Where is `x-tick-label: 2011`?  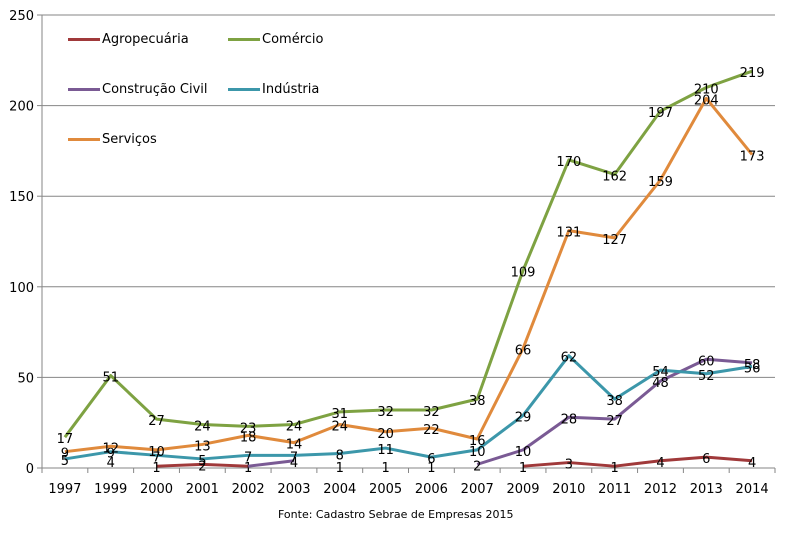
x-tick-label: 2011 is located at coordinates (614, 489).